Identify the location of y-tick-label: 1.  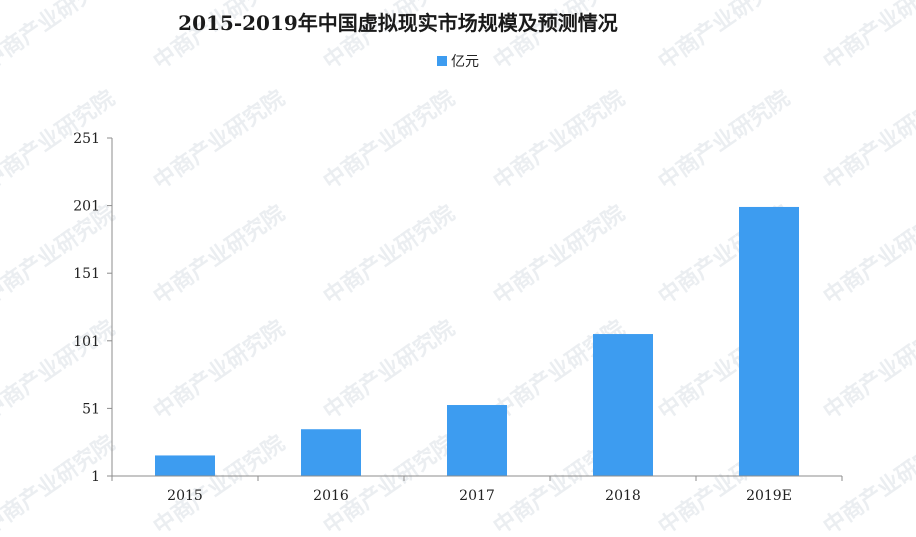
(95, 477).